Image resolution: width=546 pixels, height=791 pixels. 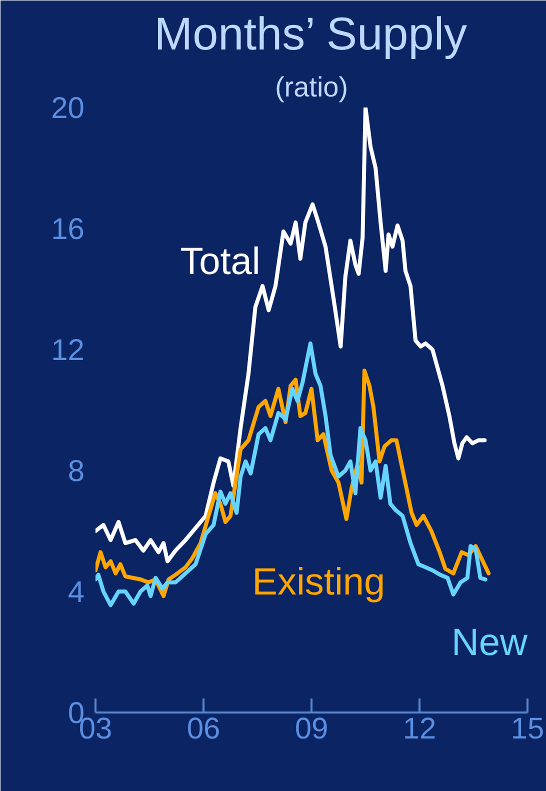 What do you see at coordinates (68, 229) in the screenshot?
I see `y-tick-label: 16` at bounding box center [68, 229].